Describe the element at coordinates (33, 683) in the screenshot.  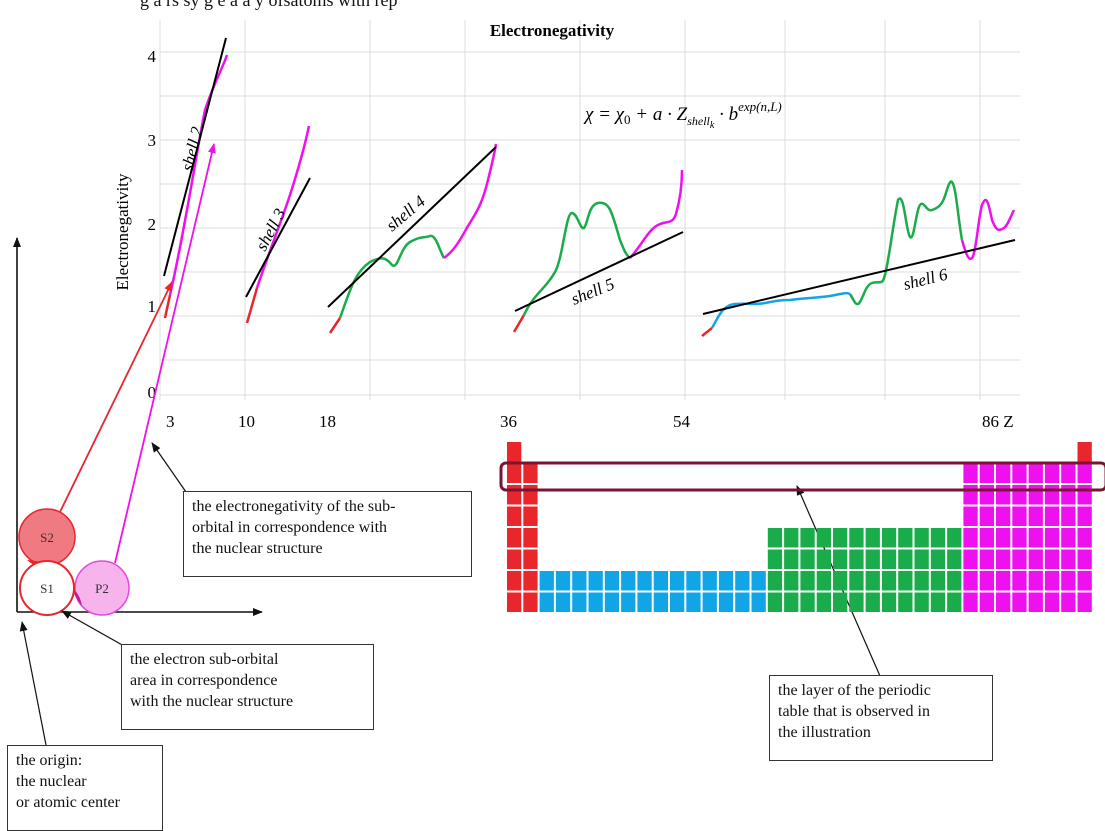
I see `origin-callout-arrow` at that location.